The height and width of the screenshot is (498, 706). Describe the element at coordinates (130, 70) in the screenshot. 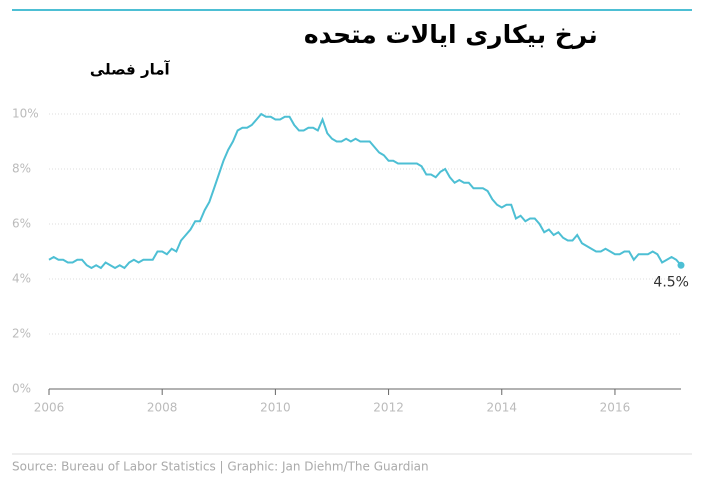

I see `chart-subtitle: آمار فصلی` at that location.